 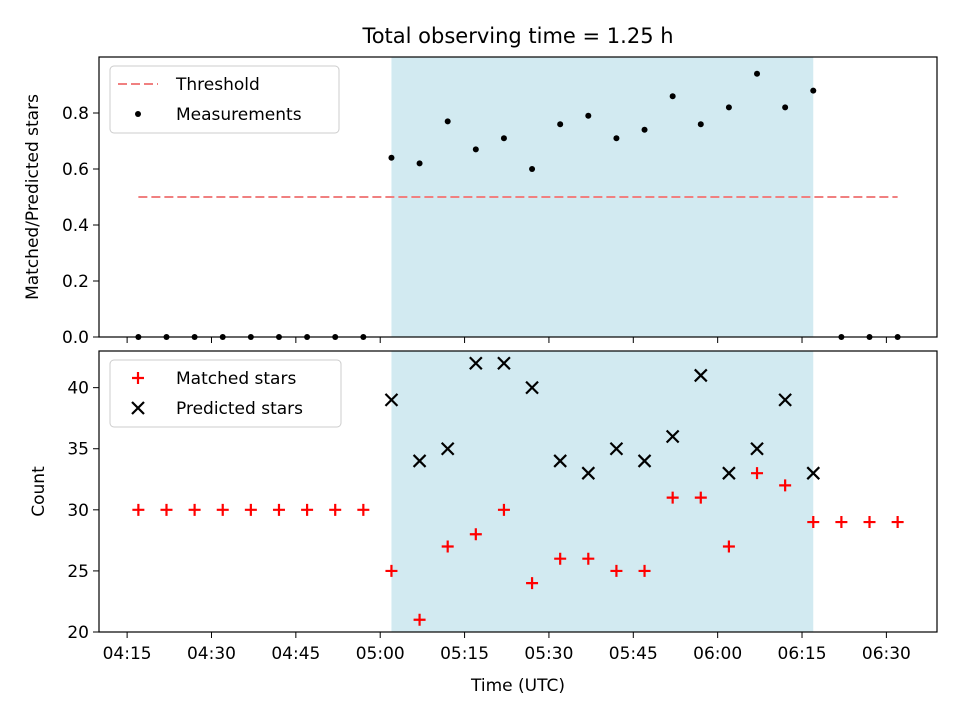 I want to click on x-tick-label: 05:15, so click(x=464, y=654).